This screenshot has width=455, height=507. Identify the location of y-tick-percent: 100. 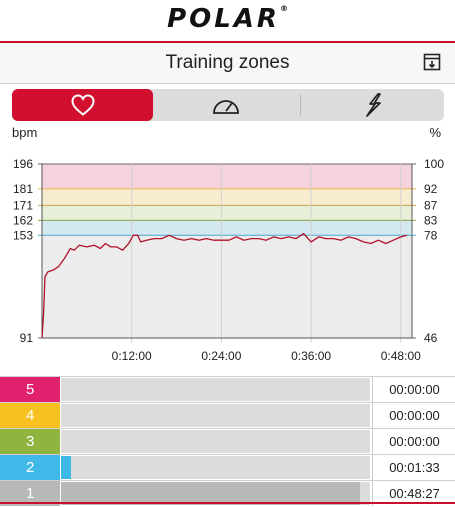
(434, 164).